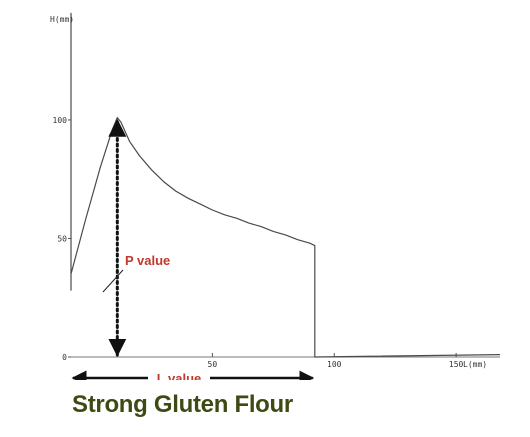 This screenshot has height=437, width=530. I want to click on x-tick-label: 150, so click(456, 364).